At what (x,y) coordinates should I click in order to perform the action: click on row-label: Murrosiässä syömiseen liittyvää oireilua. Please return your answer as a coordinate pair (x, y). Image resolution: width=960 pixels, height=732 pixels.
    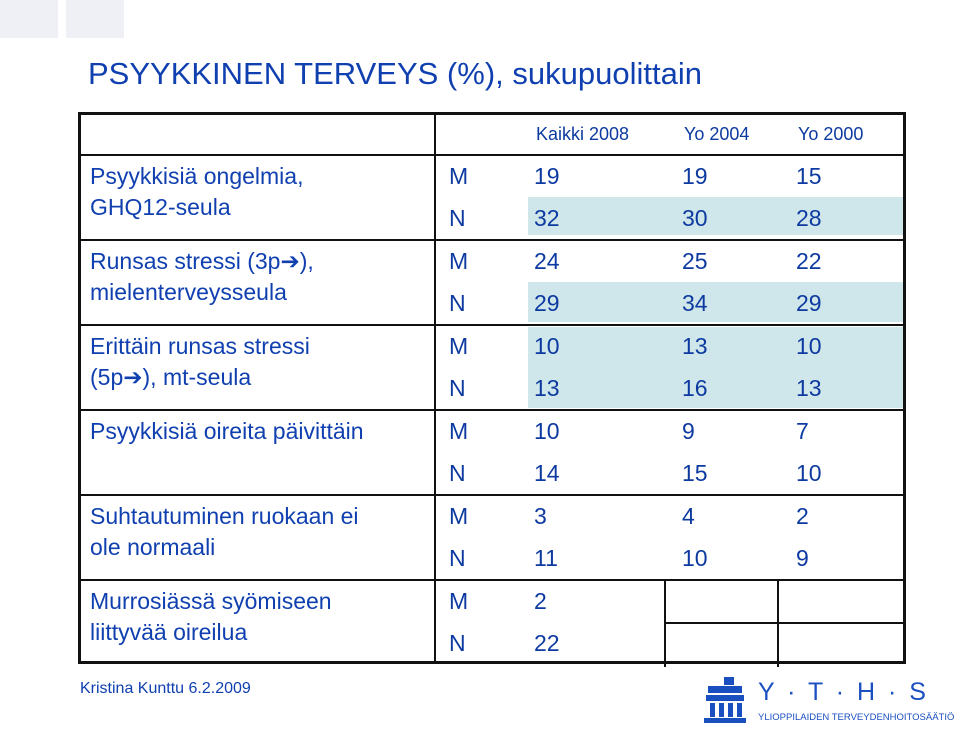
    Looking at the image, I should click on (211, 617).